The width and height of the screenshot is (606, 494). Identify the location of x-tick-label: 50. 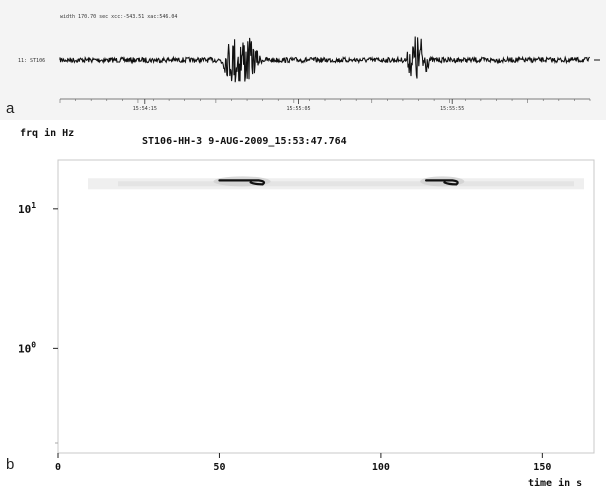
(219, 467).